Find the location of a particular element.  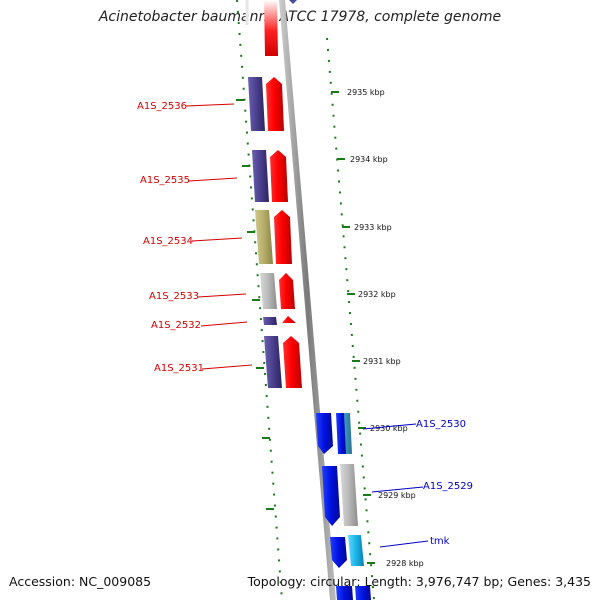

gene-label: A1S_2531 is located at coordinates (179, 368).